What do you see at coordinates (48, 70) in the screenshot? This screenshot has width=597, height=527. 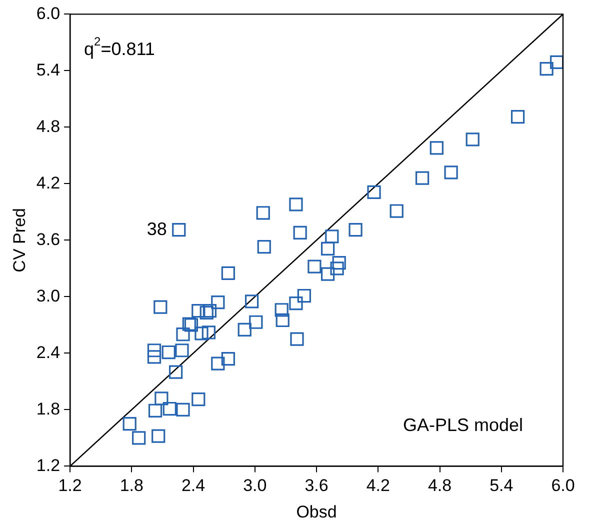 I see `y-tick-label: 5.4` at bounding box center [48, 70].